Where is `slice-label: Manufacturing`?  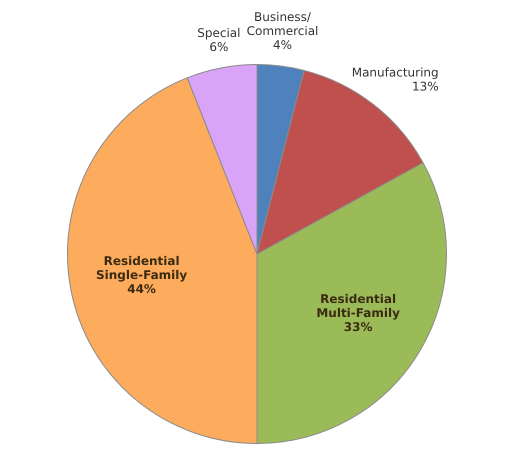
slice-label: Manufacturing is located at coordinates (395, 72).